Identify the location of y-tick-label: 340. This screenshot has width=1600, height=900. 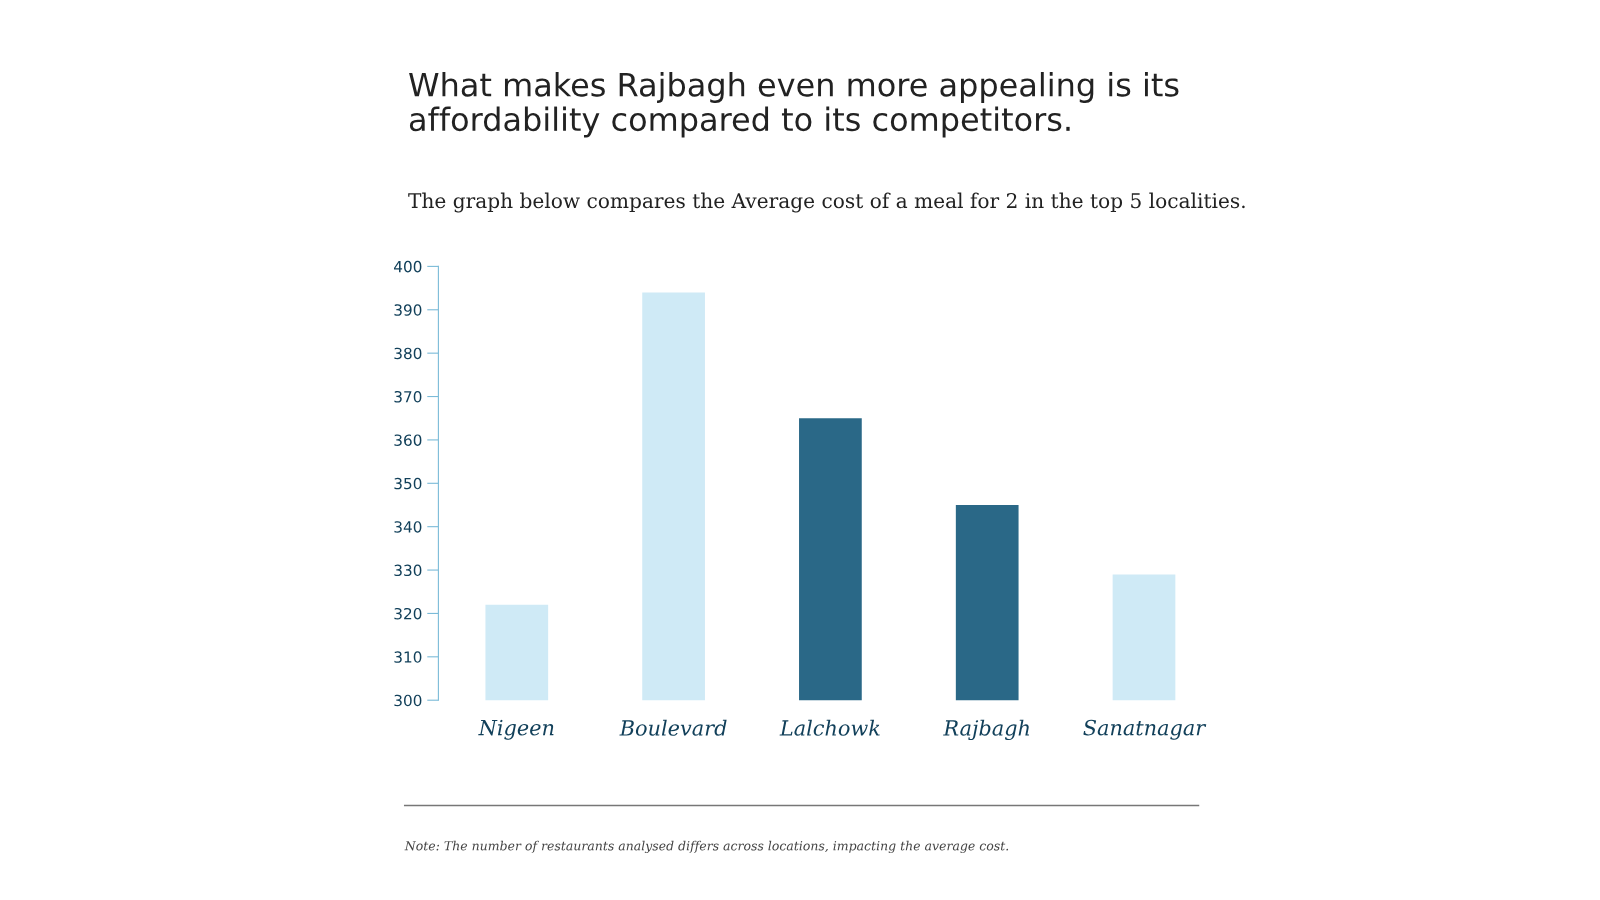
(408, 527).